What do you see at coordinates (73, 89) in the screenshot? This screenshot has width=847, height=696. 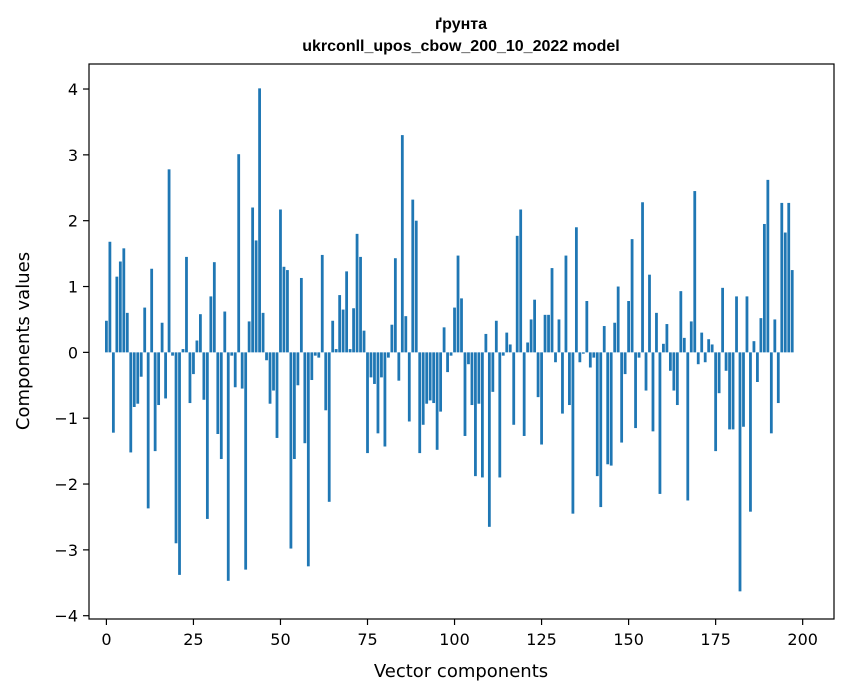 I see `y-tick-label: 4` at bounding box center [73, 89].